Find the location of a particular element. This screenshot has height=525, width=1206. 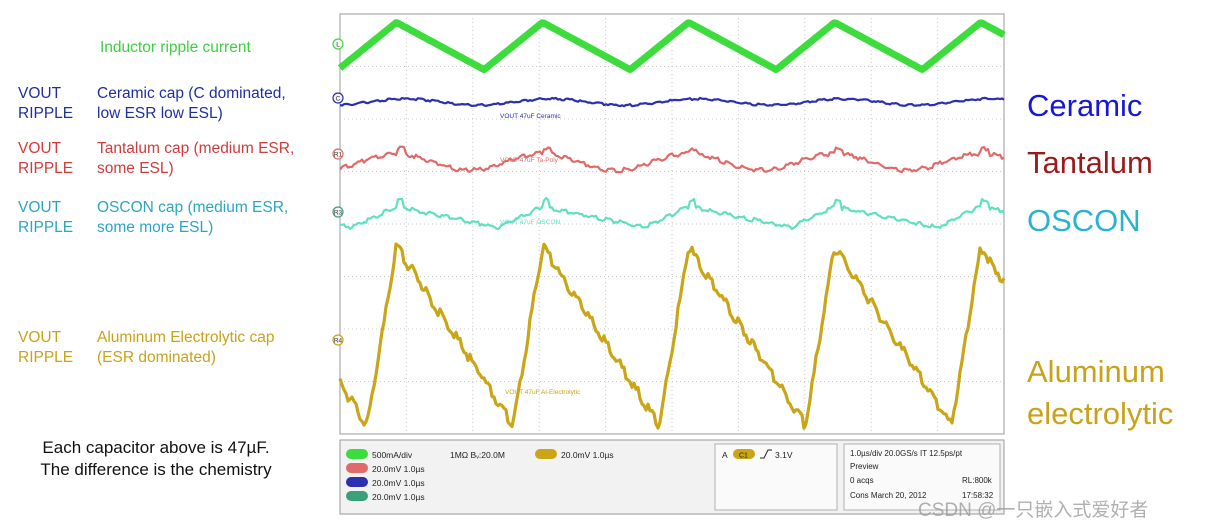

desc-line-2: low ESR low ESL) is located at coordinates (160, 113).